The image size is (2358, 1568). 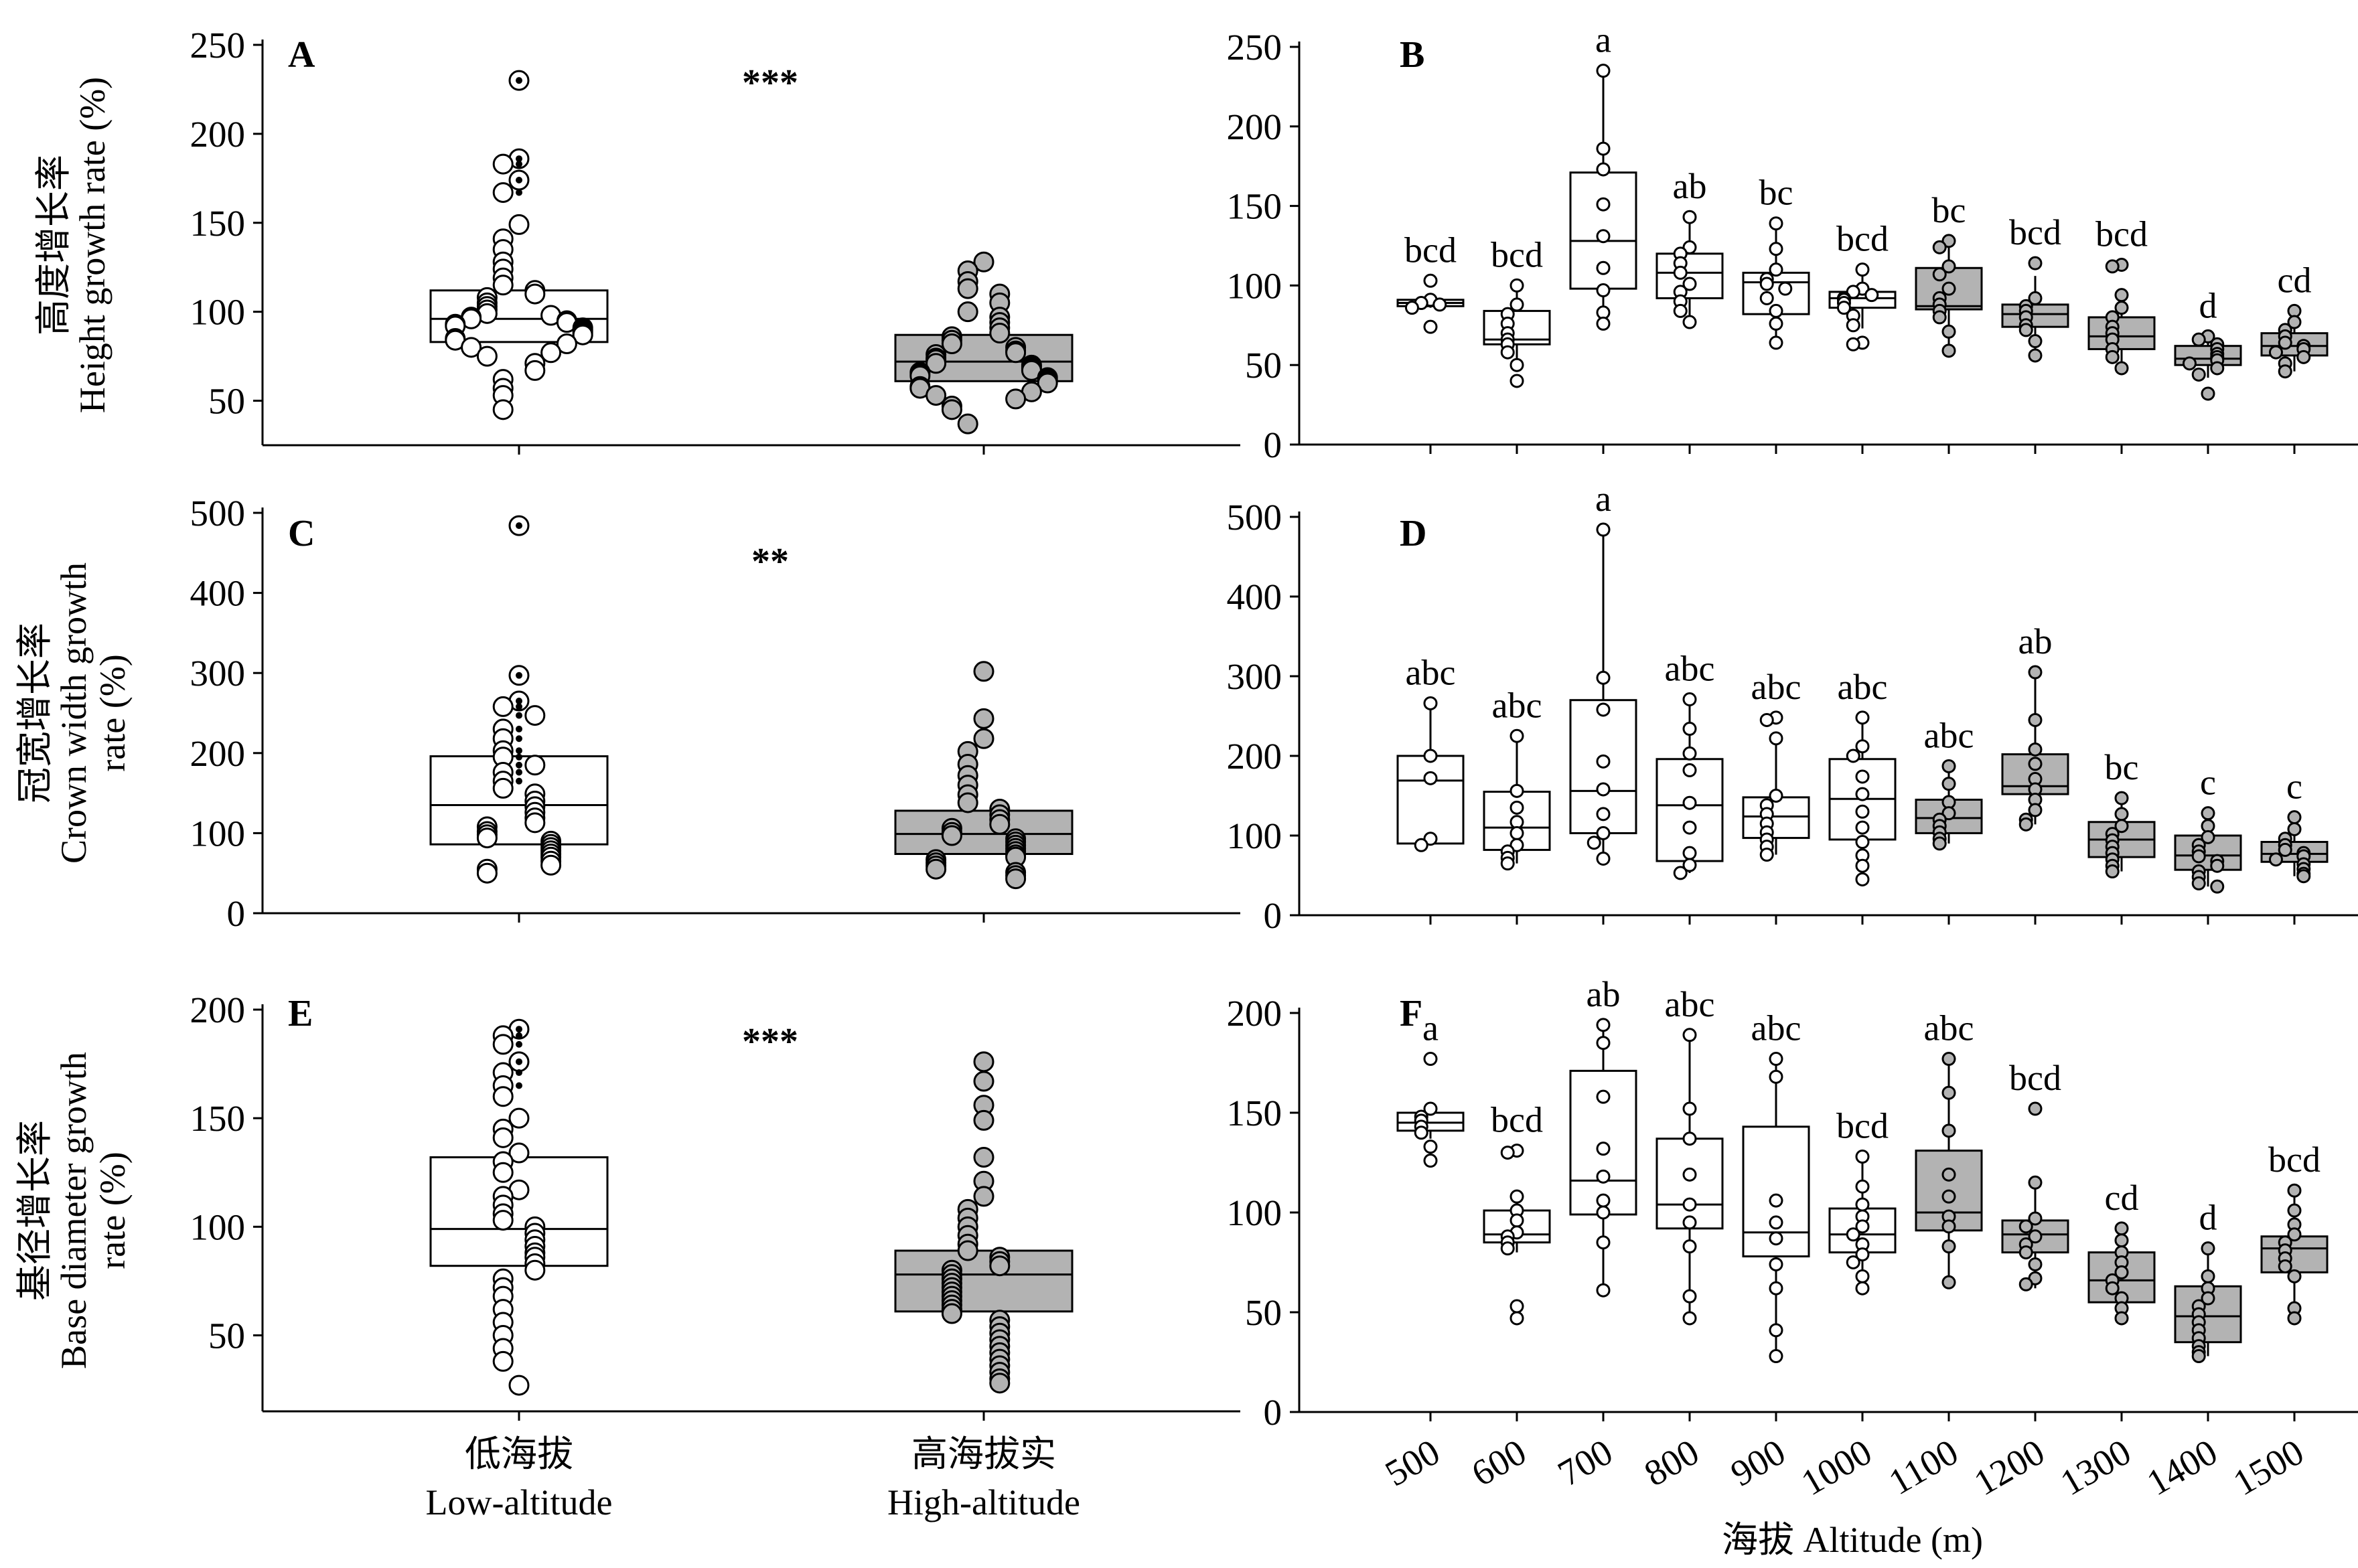 I want to click on box, so click(x=984, y=1281).